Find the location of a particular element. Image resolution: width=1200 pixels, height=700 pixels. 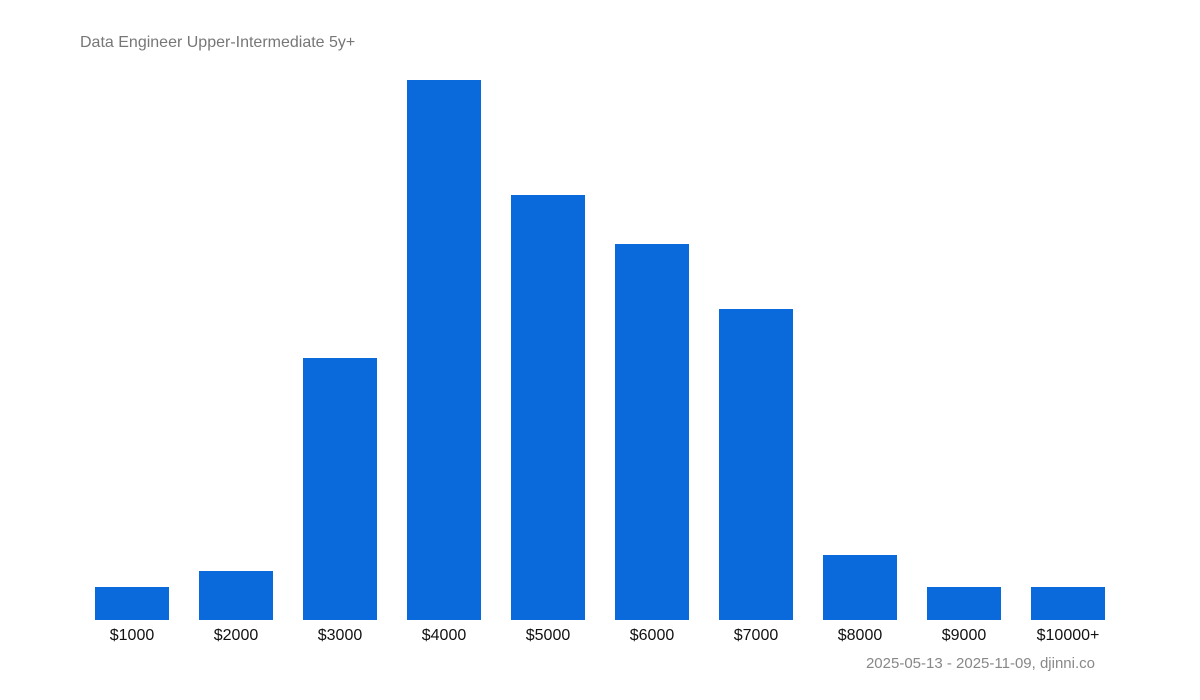

x-tick-label: $10000+ is located at coordinates (1068, 635).